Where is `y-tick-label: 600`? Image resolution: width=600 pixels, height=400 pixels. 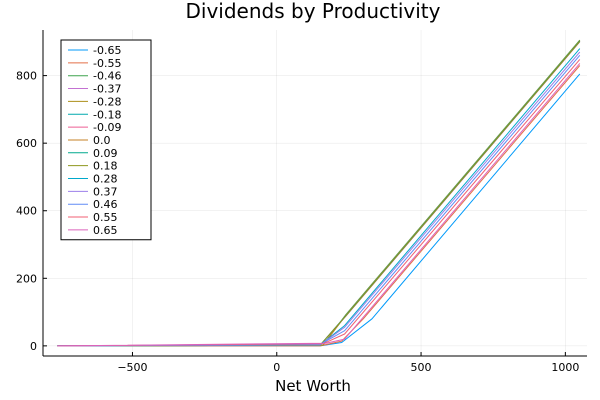
y-tick-label: 600 is located at coordinates (26, 143).